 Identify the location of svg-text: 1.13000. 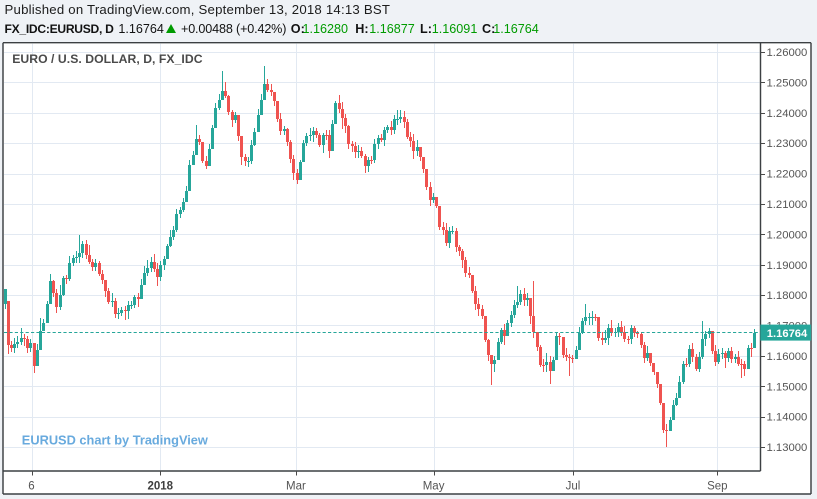
(787, 448).